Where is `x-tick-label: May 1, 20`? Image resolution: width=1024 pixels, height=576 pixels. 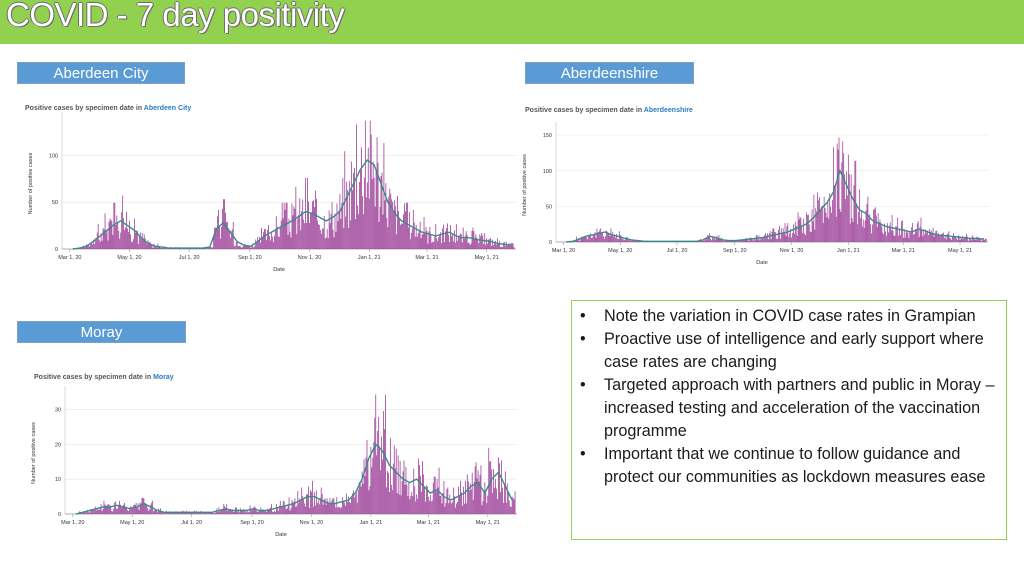
x-tick-label: May 1, 20 is located at coordinates (129, 258).